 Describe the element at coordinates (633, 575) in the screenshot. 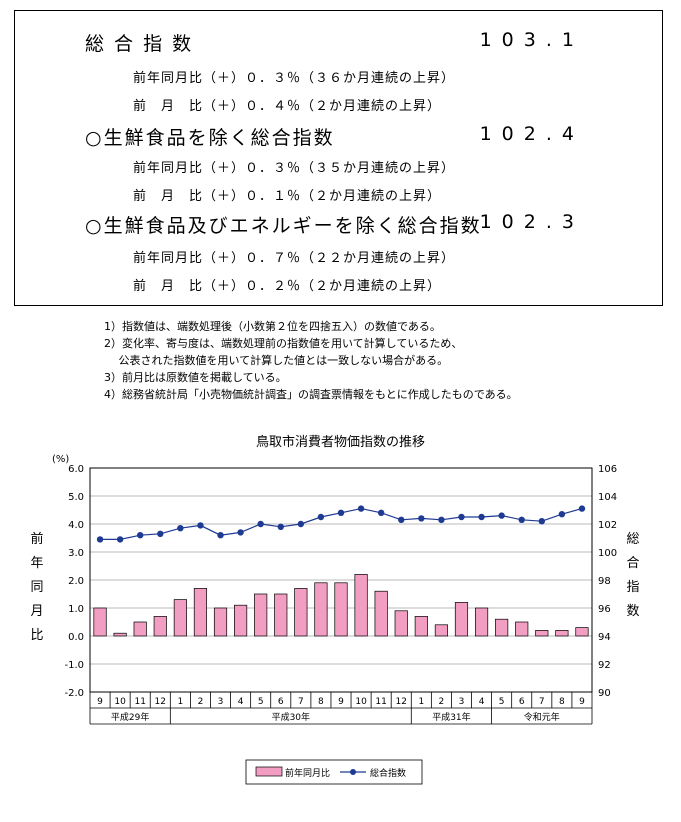

I see `right-axis-label: 総合指数` at that location.